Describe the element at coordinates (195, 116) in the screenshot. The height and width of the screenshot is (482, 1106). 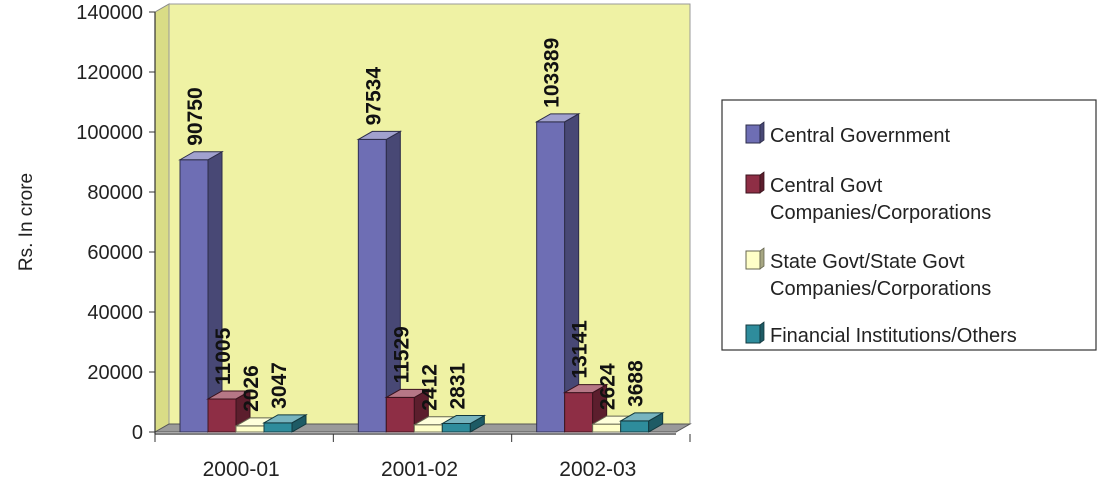
I see `data-label: 90750` at that location.